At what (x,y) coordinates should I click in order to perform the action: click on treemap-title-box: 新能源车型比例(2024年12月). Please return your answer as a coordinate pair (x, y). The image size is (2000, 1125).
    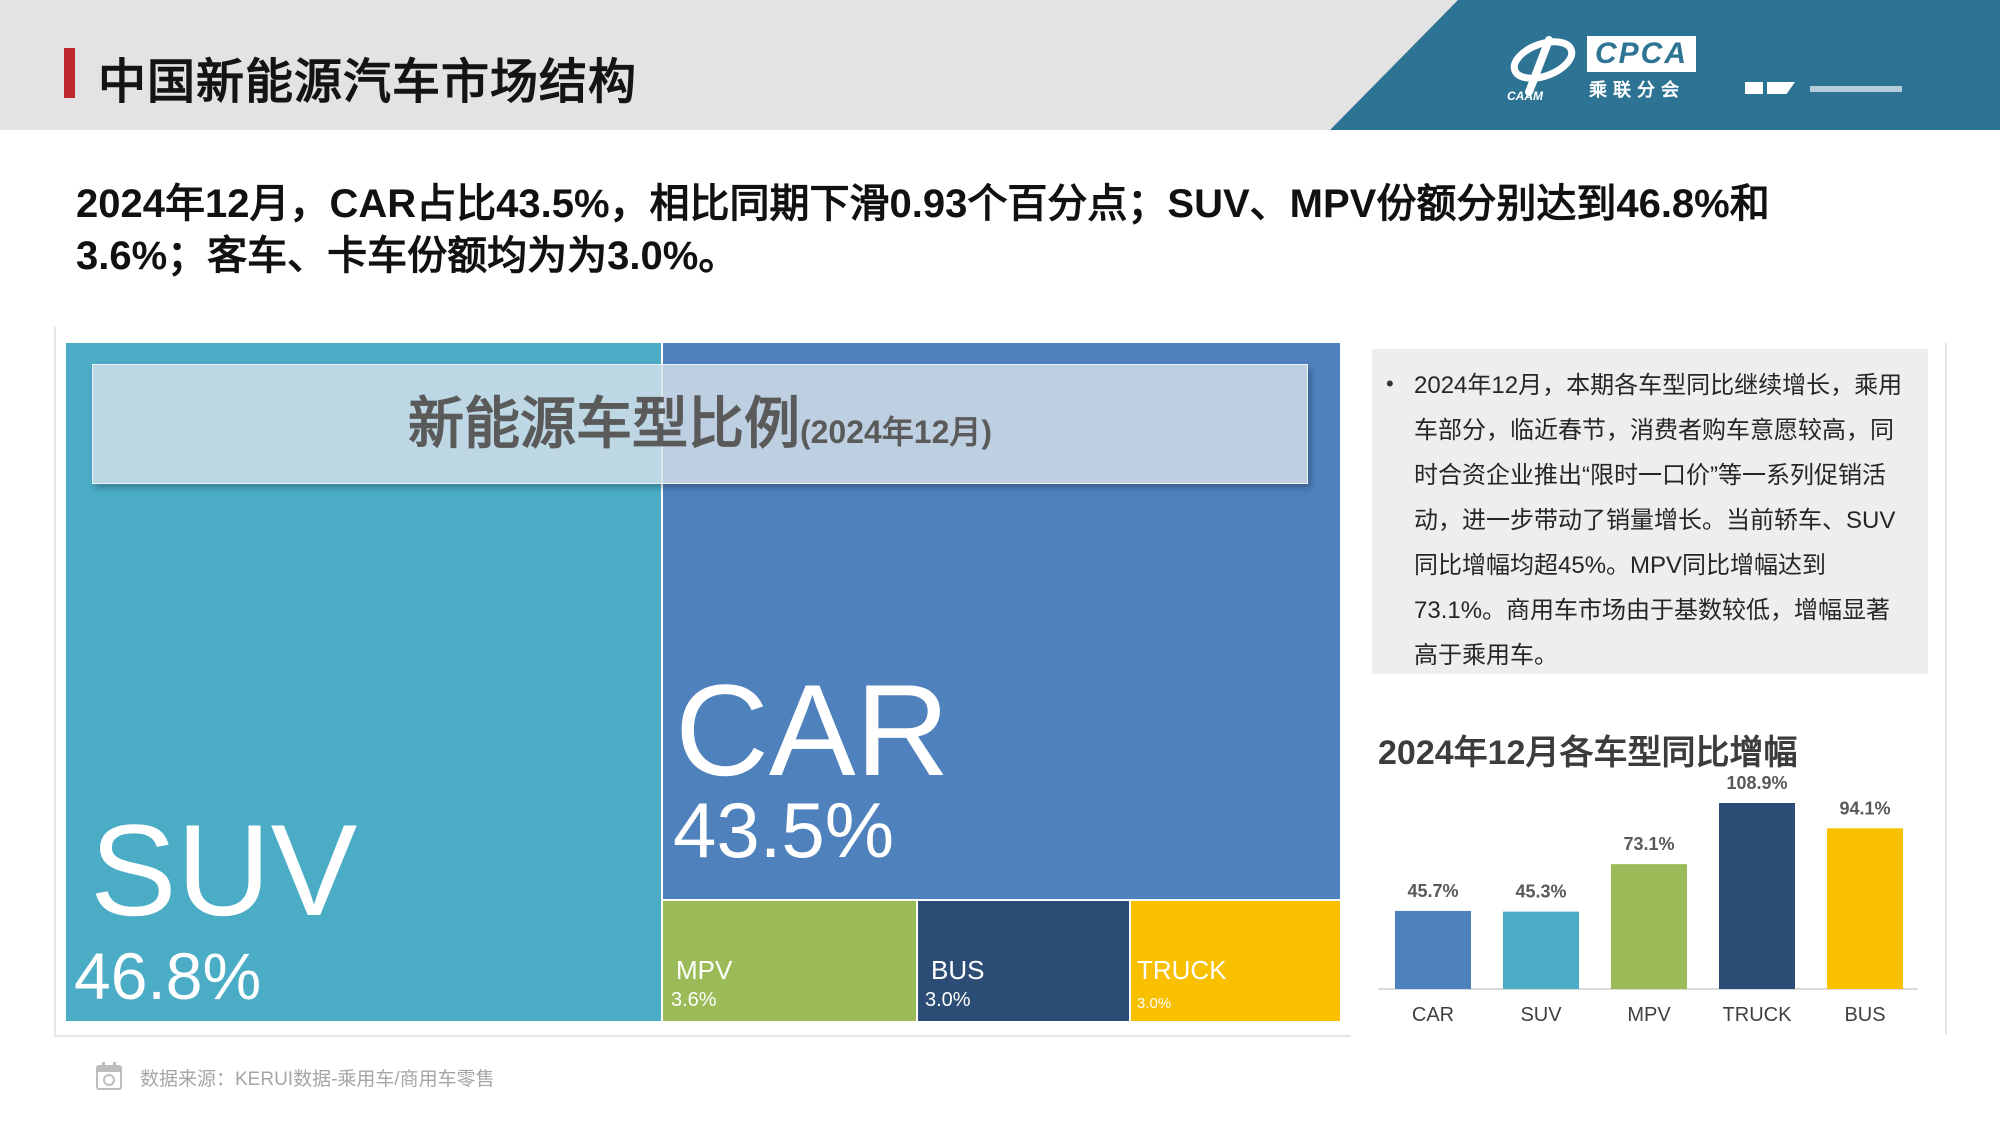
    Looking at the image, I should click on (700, 424).